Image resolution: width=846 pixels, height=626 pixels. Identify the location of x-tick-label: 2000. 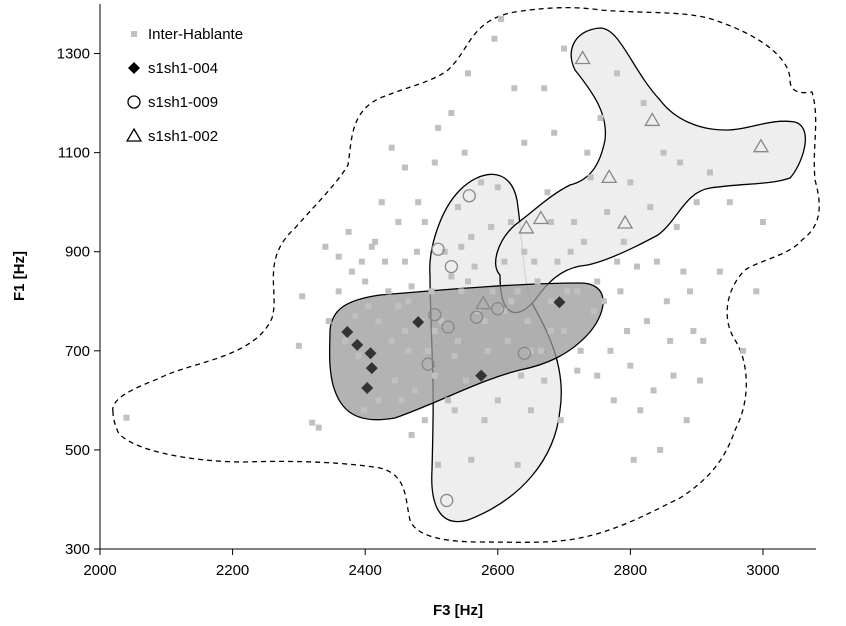
(99, 570).